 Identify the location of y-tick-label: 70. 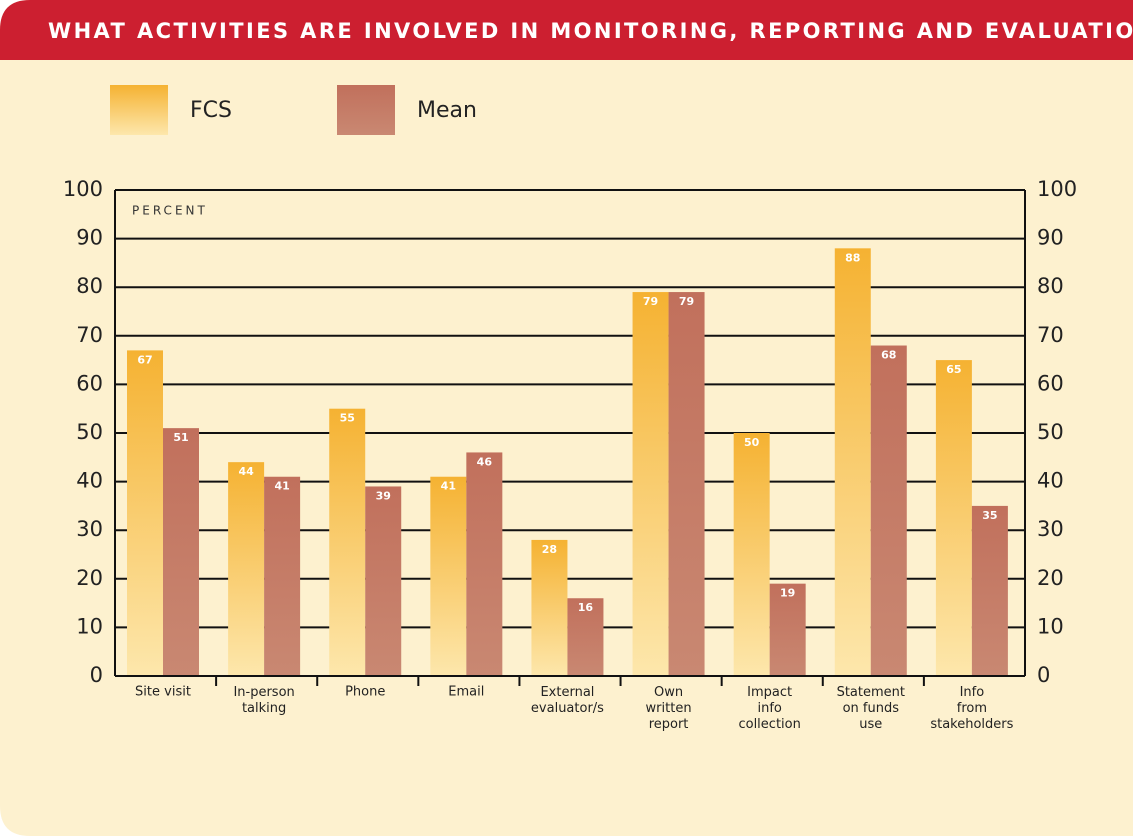
(89, 335).